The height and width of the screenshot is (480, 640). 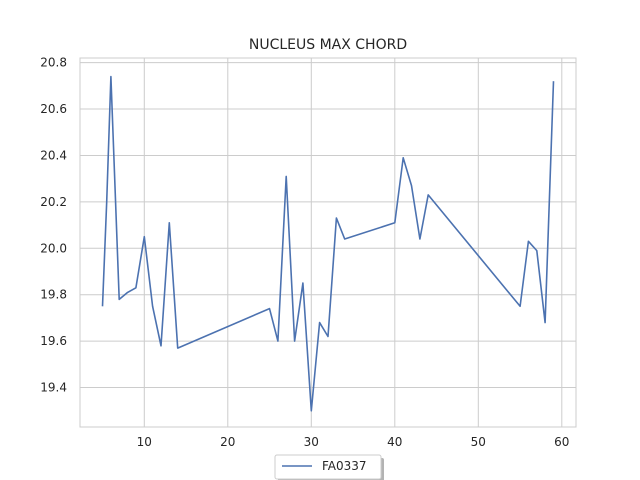 What do you see at coordinates (478, 442) in the screenshot?
I see `x-tick-label: 50` at bounding box center [478, 442].